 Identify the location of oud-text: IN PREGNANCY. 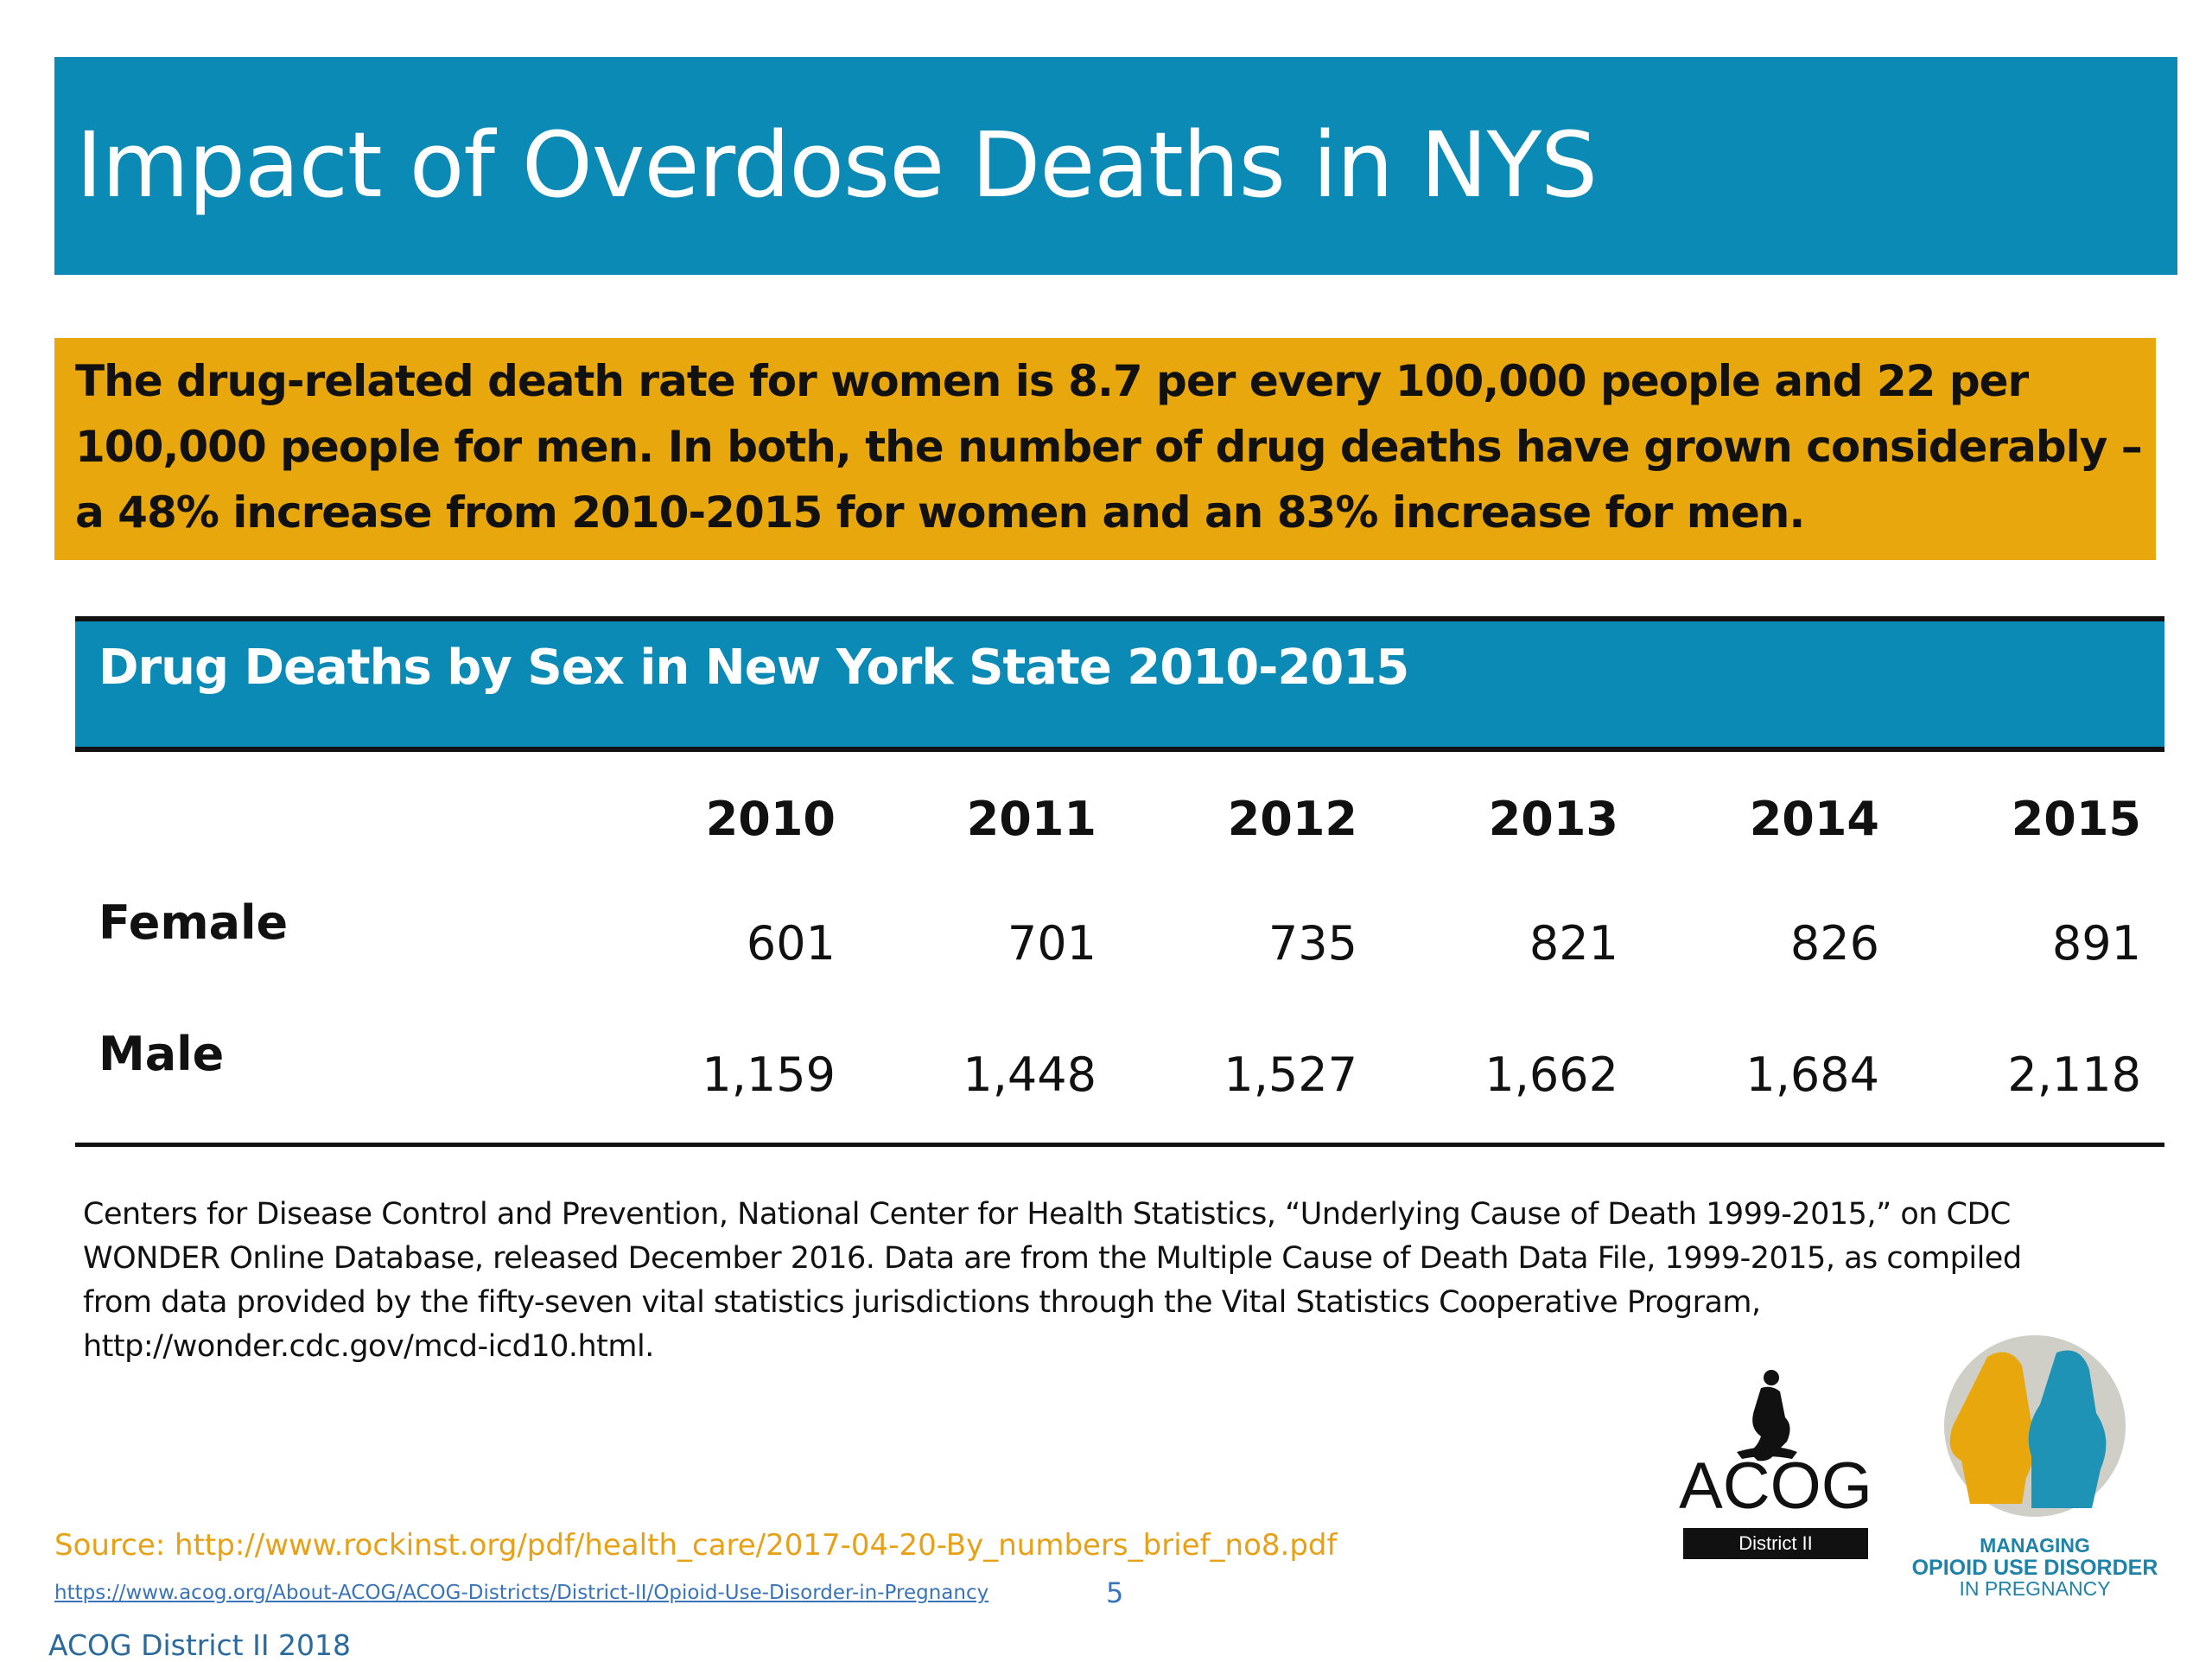
(2035, 1588).